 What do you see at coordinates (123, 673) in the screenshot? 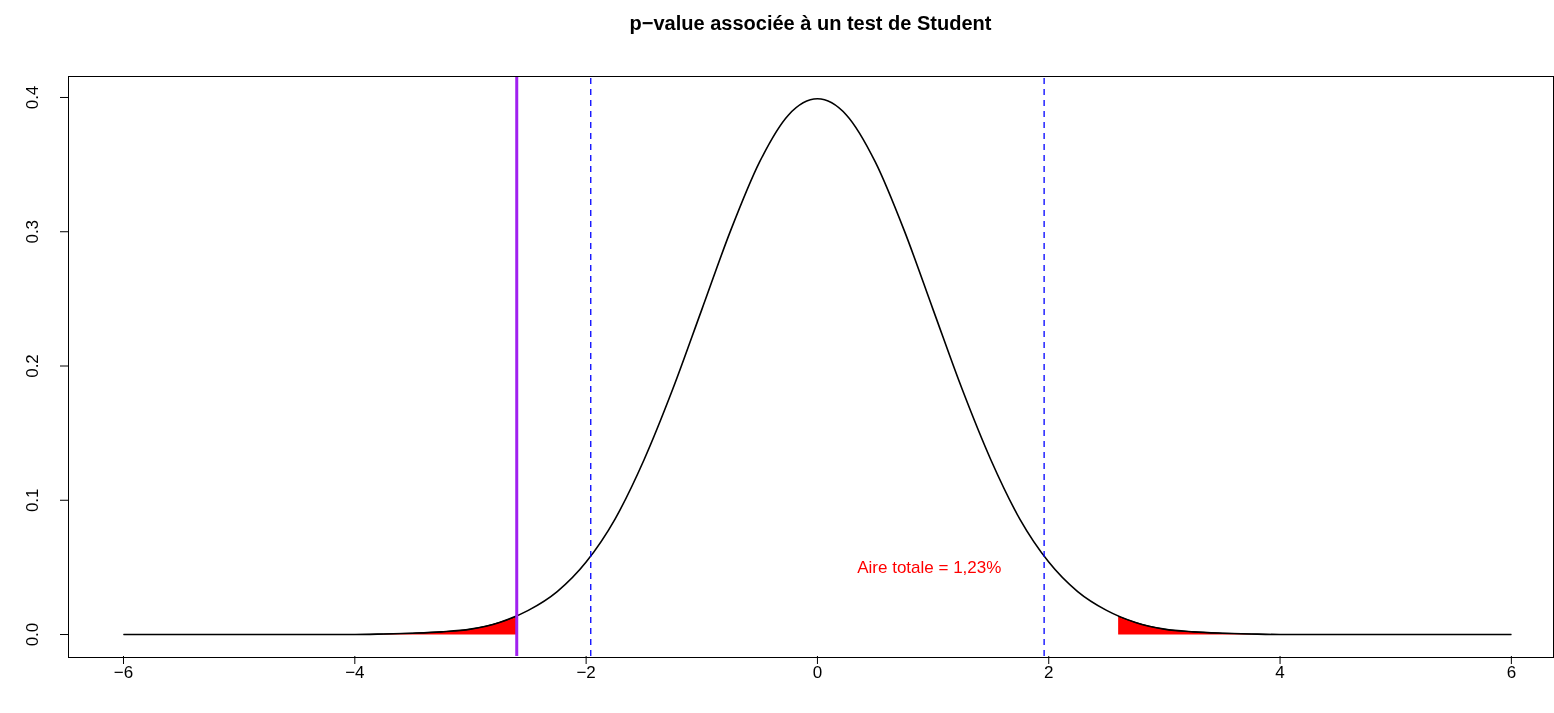
I see `x-tick-label: −6` at bounding box center [123, 673].